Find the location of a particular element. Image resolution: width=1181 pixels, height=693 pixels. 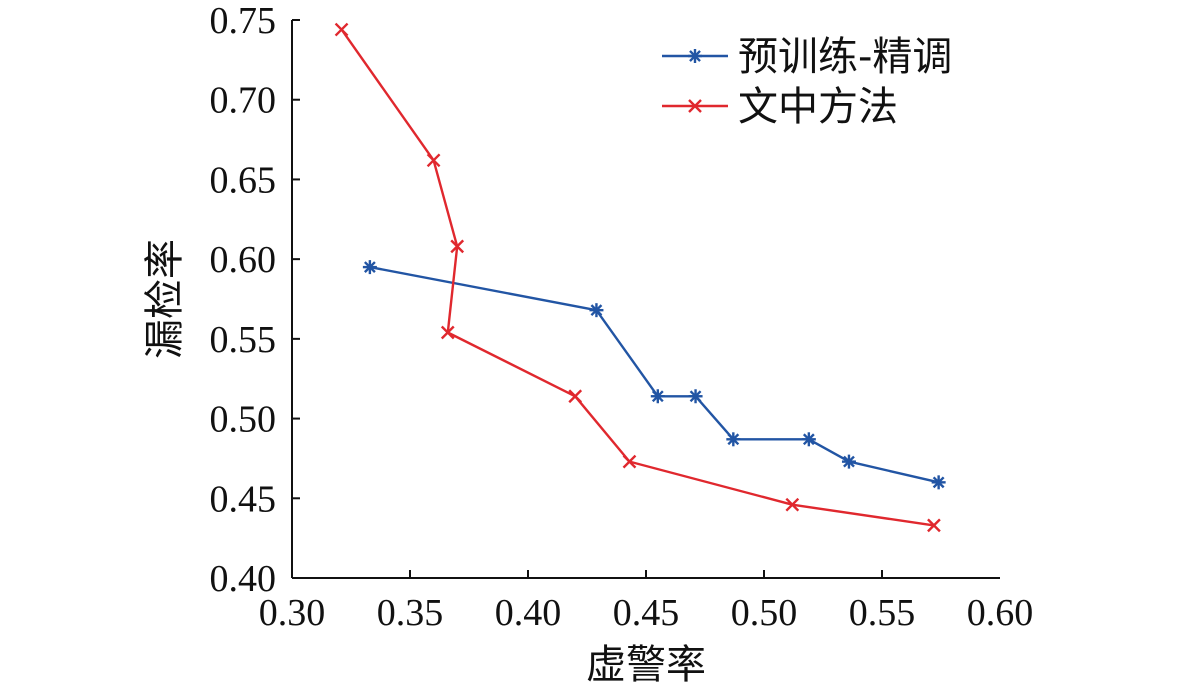

legend-item: 文中方法 is located at coordinates (780, 107).